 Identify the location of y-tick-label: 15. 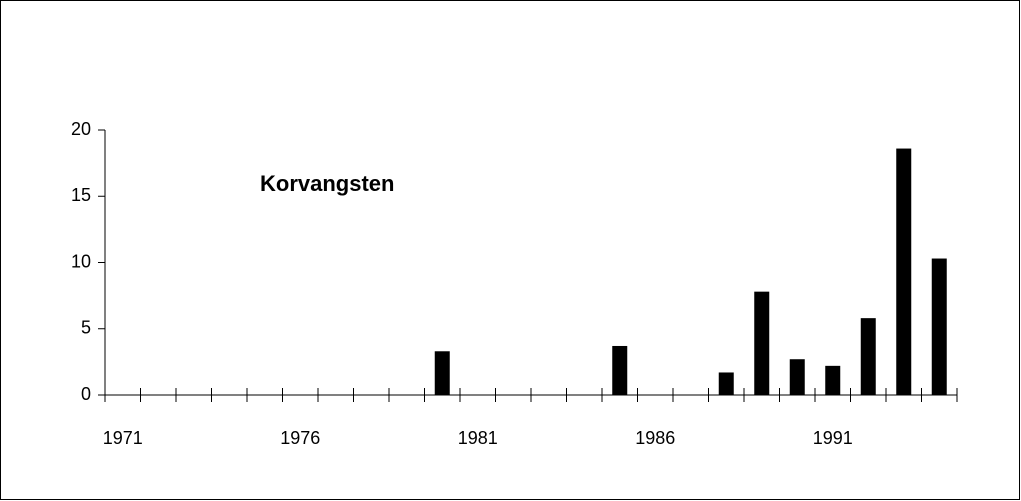
(81, 195).